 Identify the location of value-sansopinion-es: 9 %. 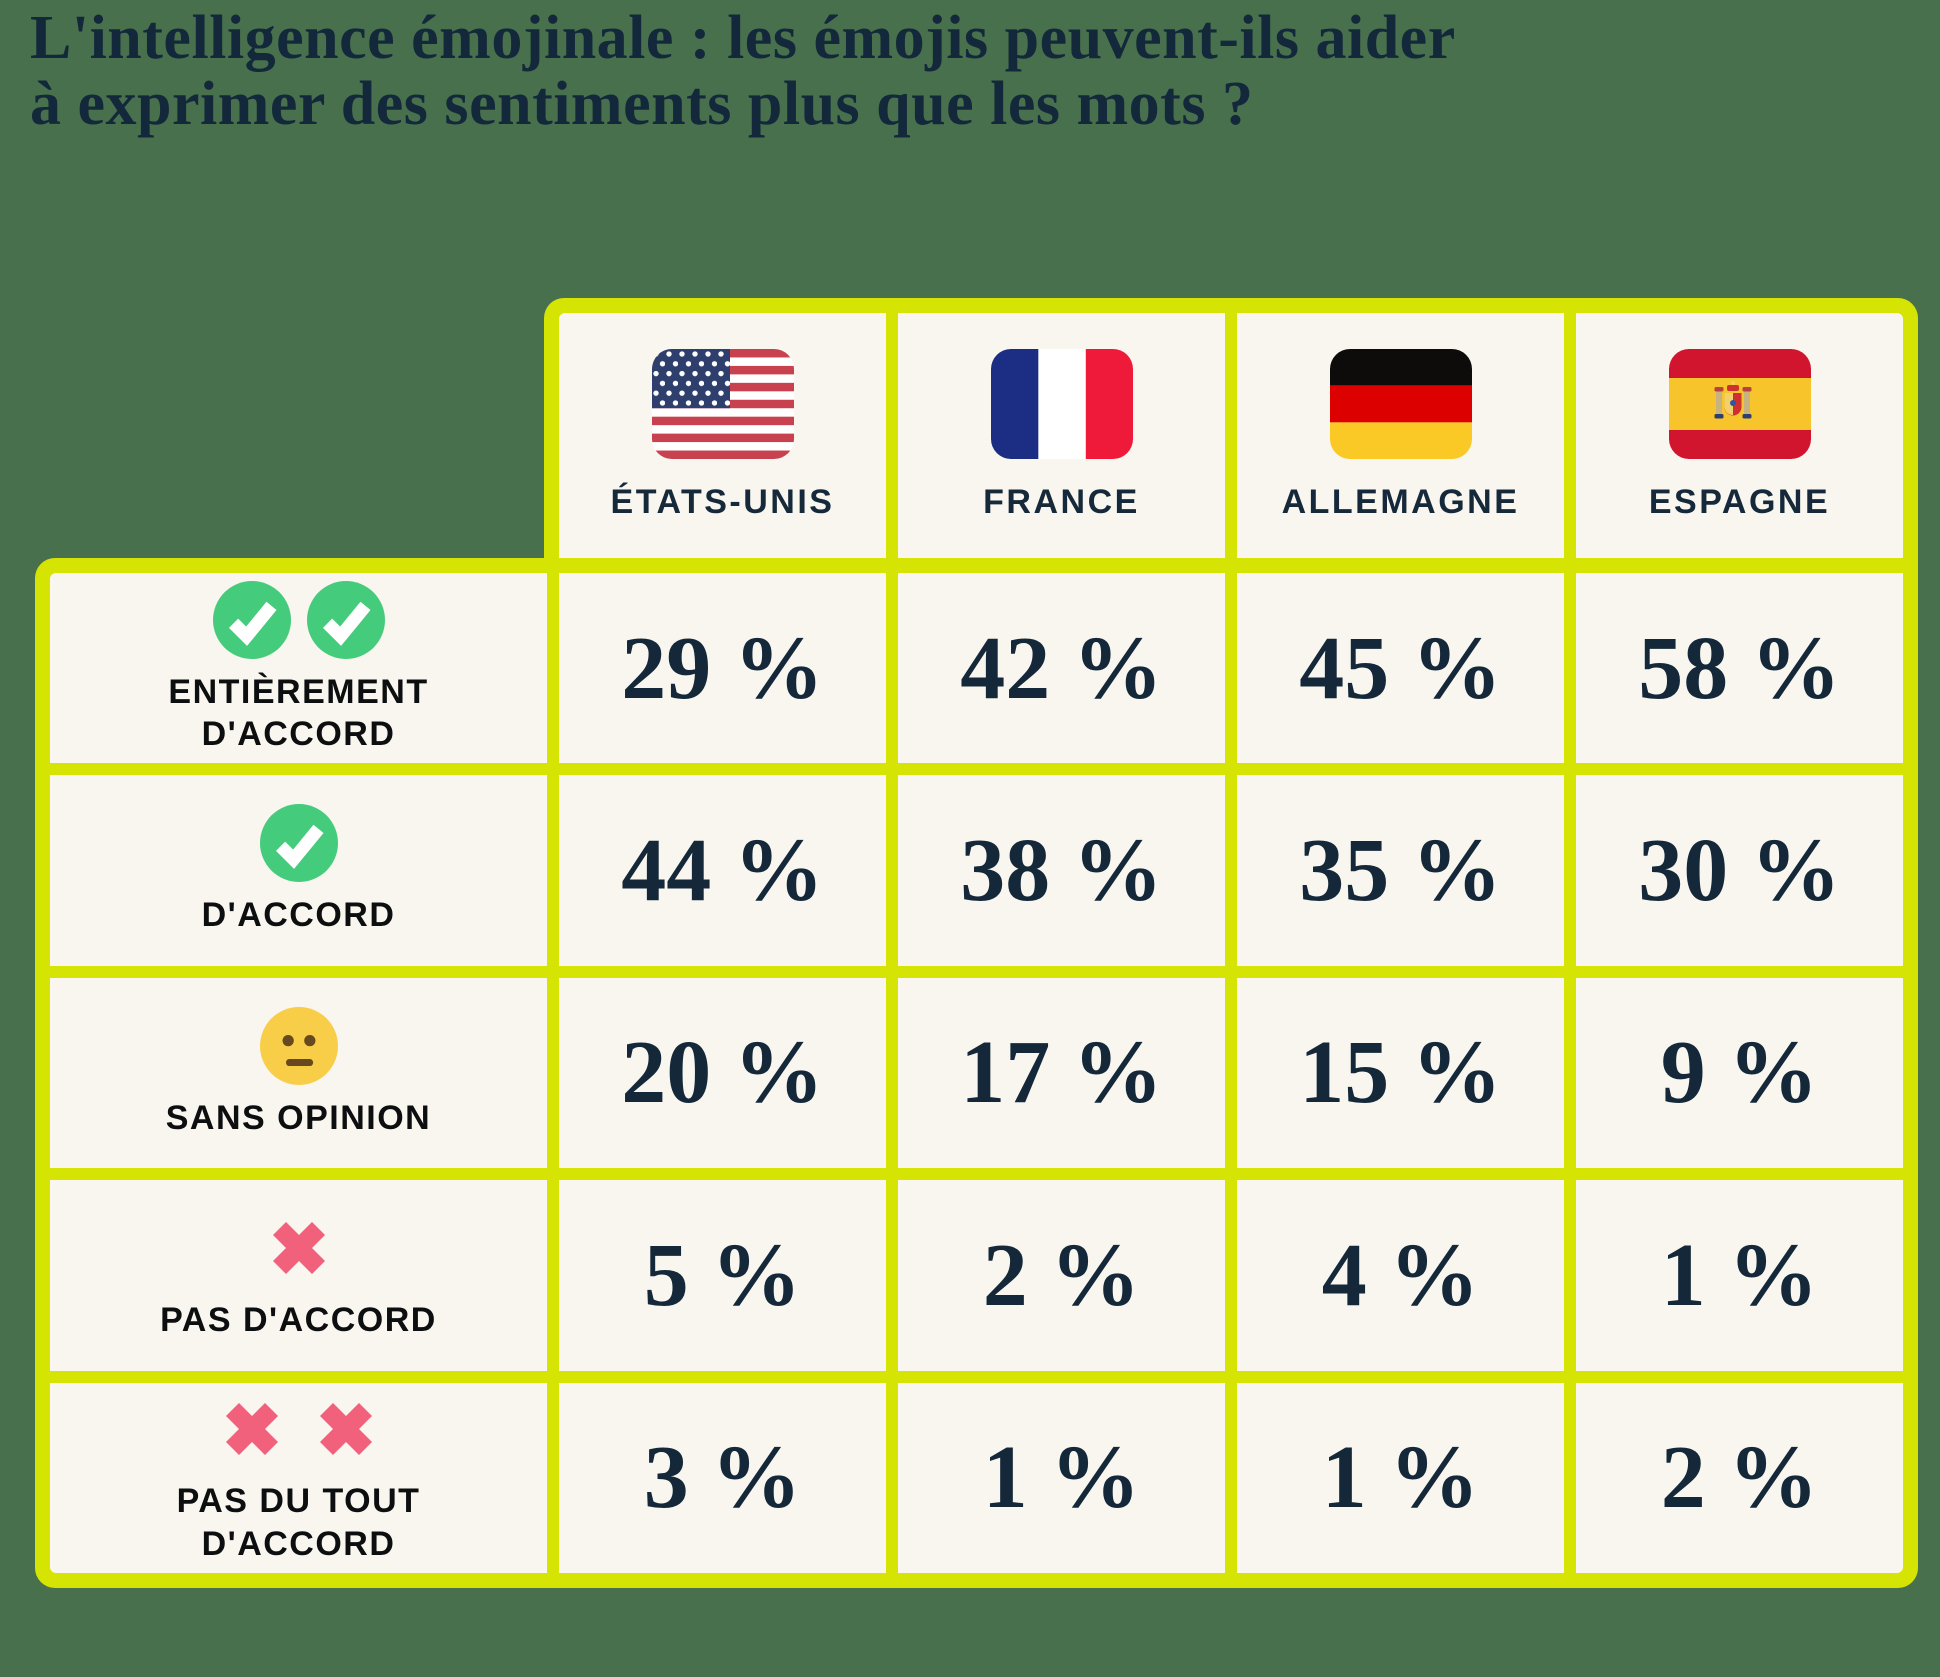
(1739, 1073).